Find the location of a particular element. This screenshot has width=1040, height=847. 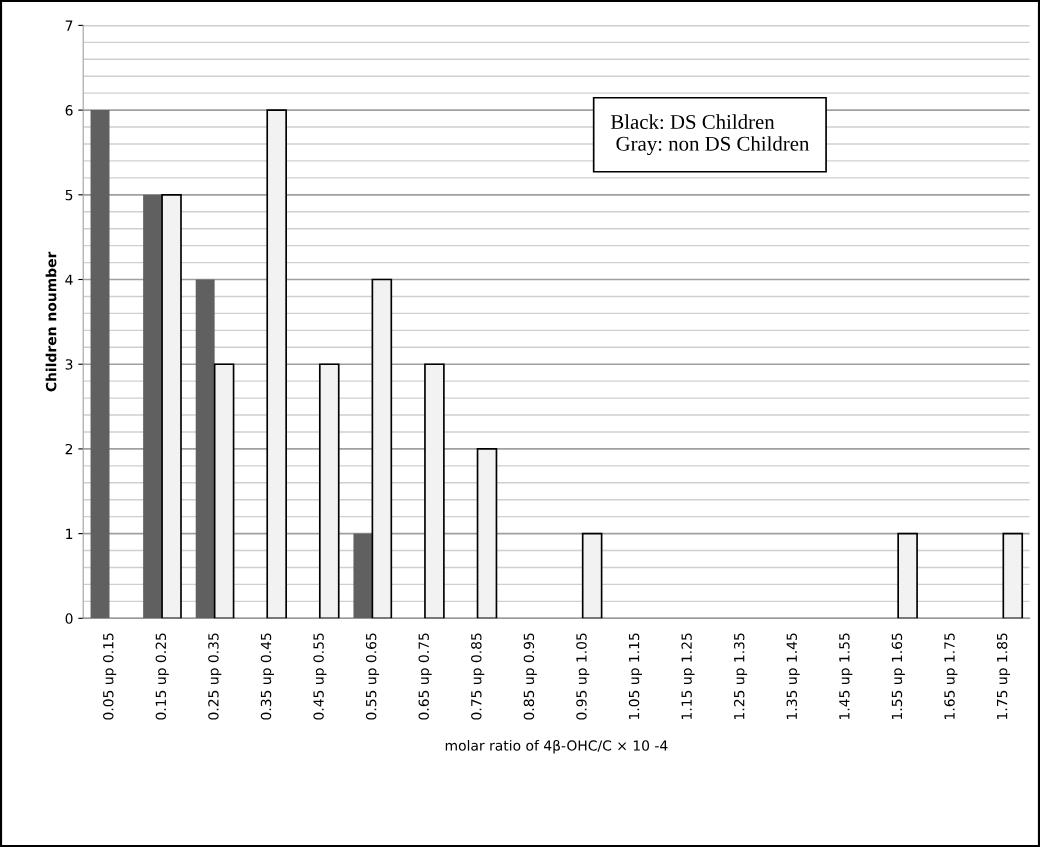

x-tick-label: 1.75 up 1.85 is located at coordinates (1003, 676).